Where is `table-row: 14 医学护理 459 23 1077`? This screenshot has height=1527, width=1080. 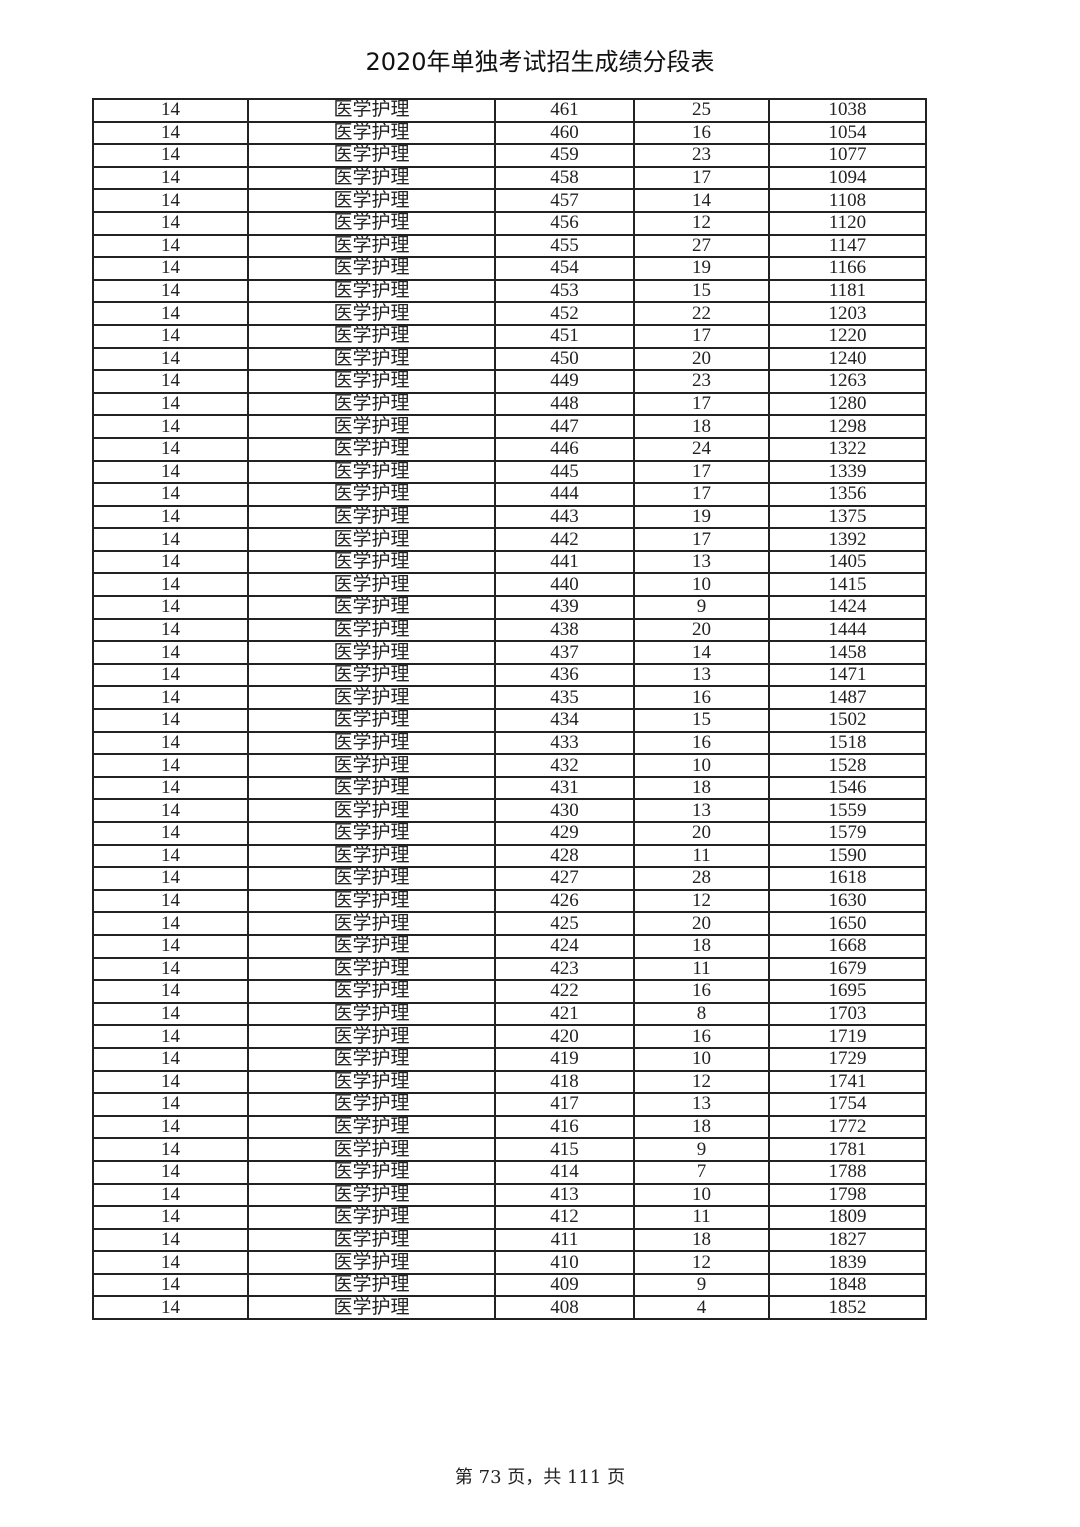
table-row: 14 医学护理 459 23 1077 is located at coordinates (509, 155).